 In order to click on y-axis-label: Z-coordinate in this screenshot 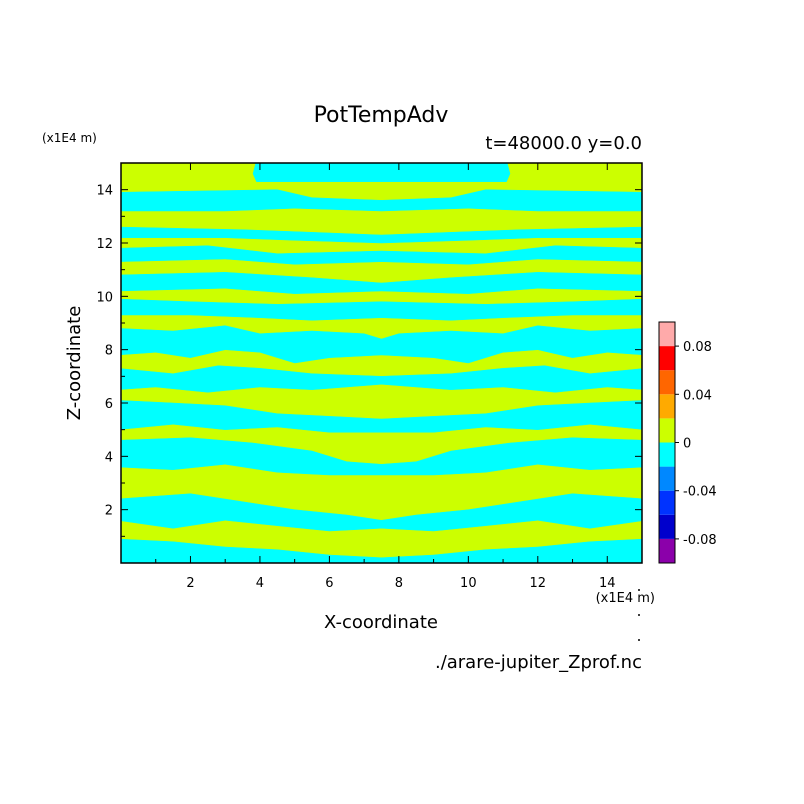, I will do `click(74, 363)`.